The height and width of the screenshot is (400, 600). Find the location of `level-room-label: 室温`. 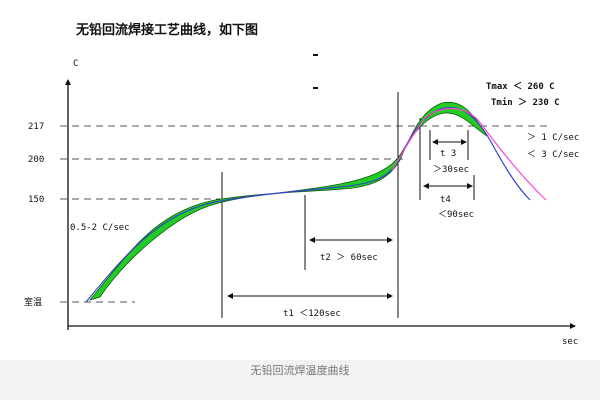

level-room-label: 室温 is located at coordinates (33, 302).